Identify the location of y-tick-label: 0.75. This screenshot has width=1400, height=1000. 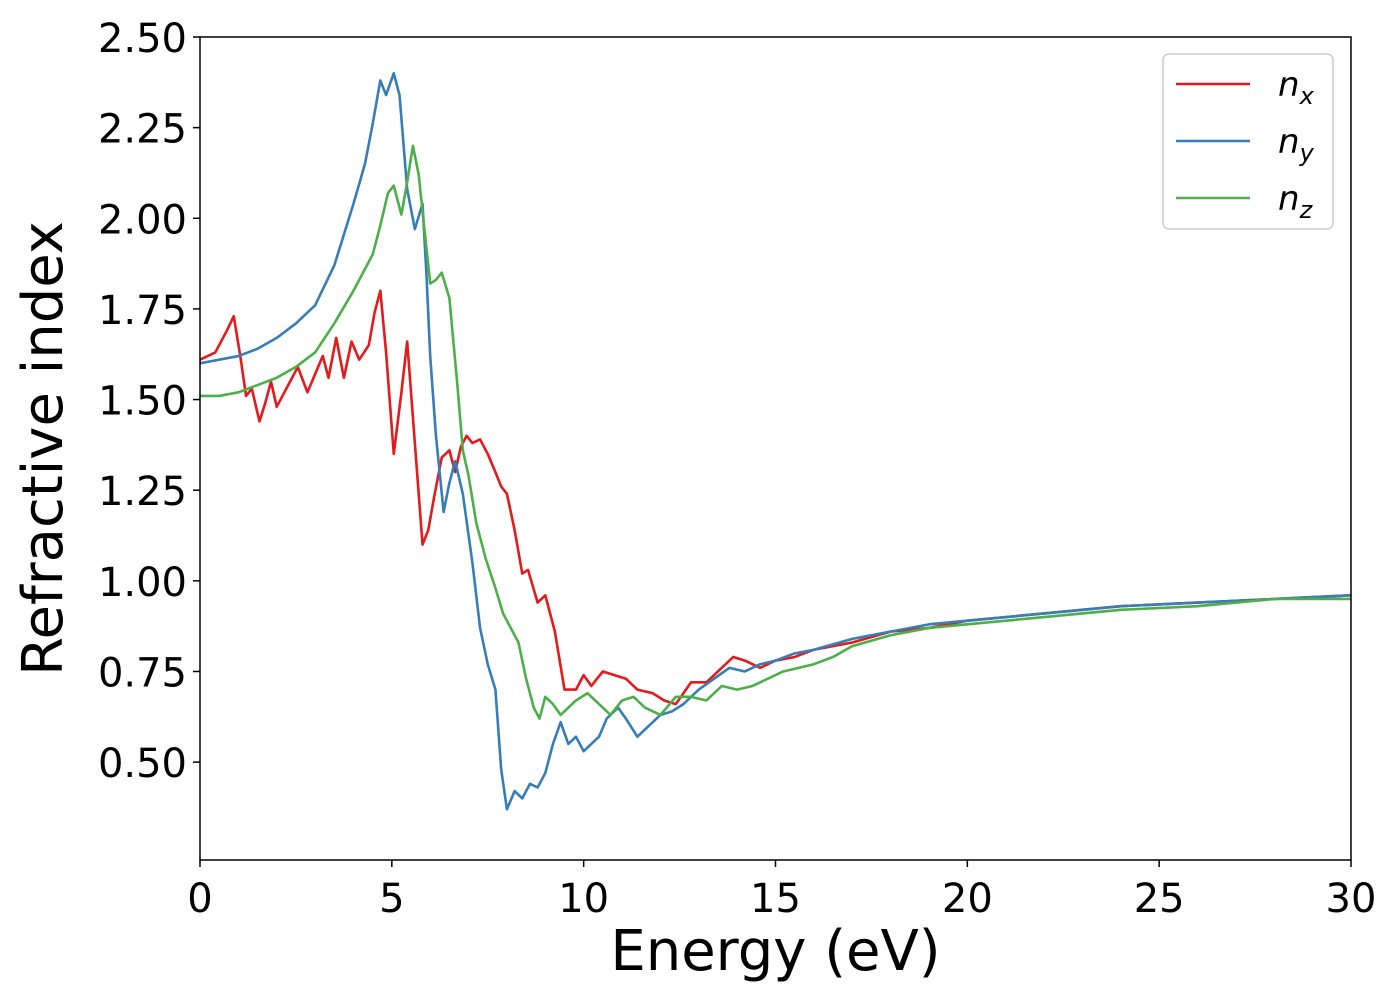
(142, 673).